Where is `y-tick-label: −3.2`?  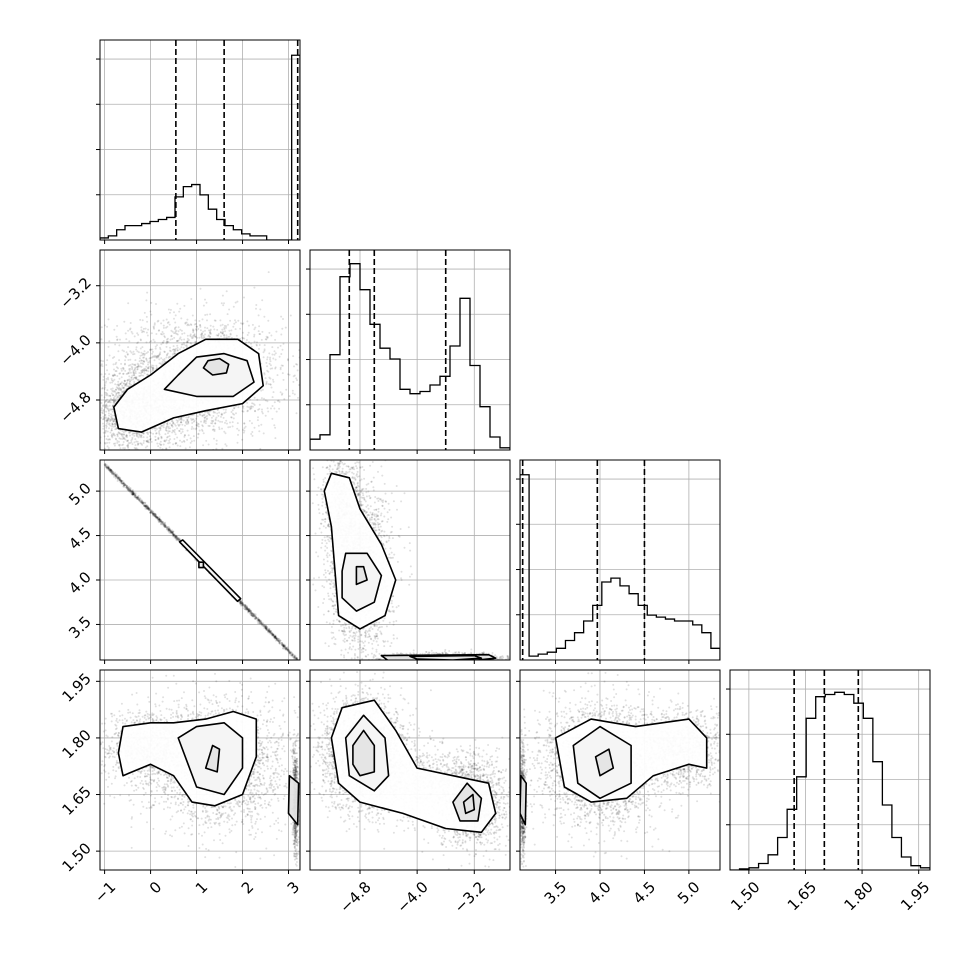 y-tick-label: −3.2 is located at coordinates (75, 293).